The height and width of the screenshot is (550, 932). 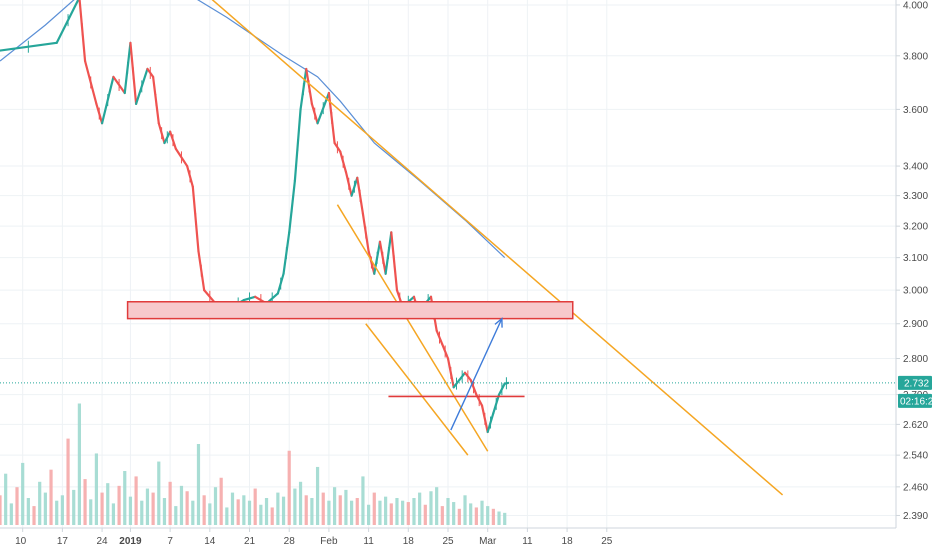 I want to click on y-tick-label: 3.000, so click(x=915, y=291).